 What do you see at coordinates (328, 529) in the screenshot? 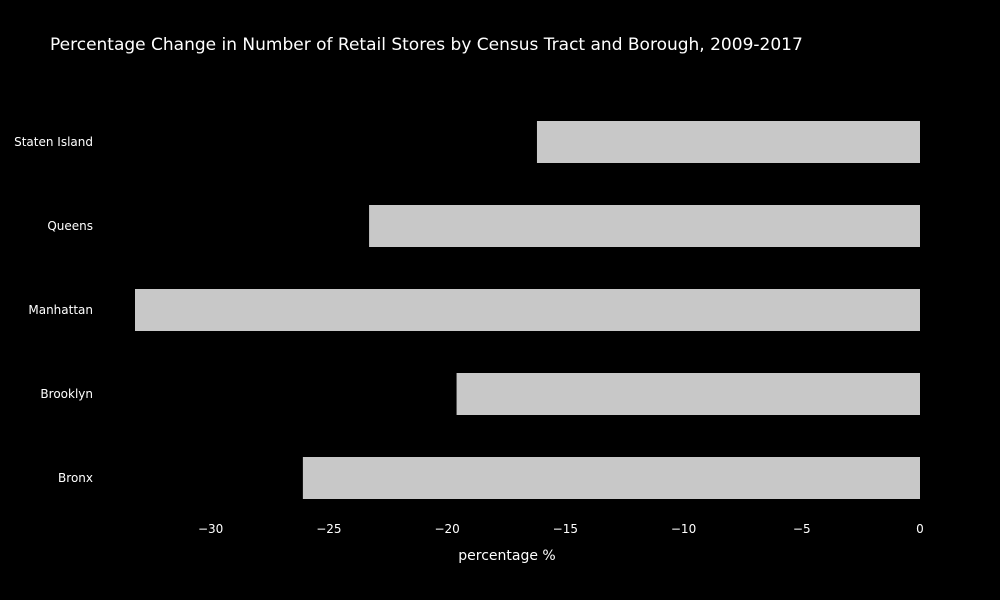
I see `x-tick-label: −25` at bounding box center [328, 529].